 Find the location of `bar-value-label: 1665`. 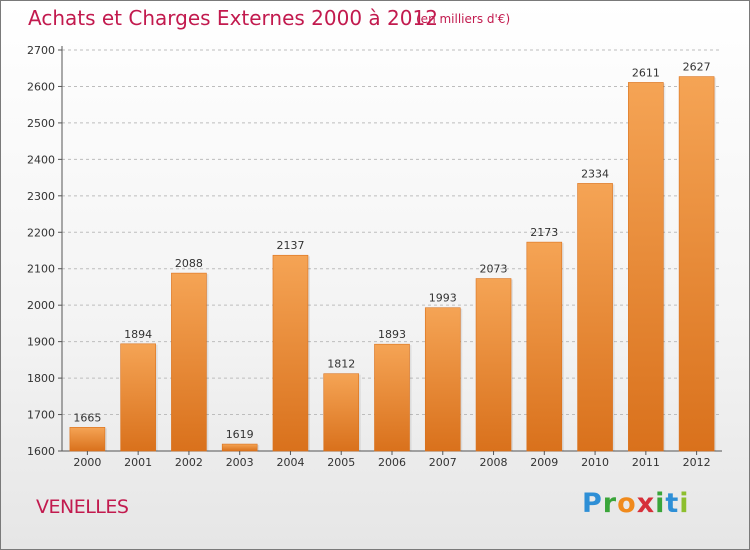

bar-value-label: 1665 is located at coordinates (87, 417).